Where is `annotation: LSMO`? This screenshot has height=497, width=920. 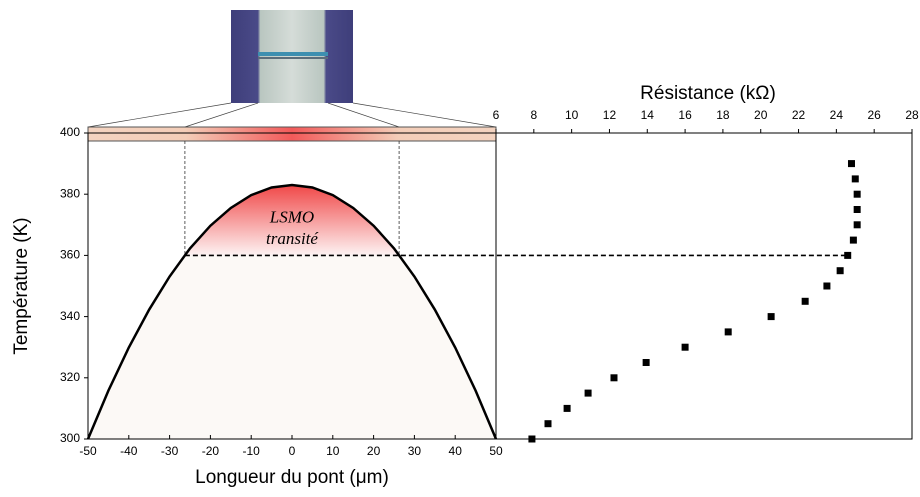 annotation: LSMO is located at coordinates (291, 217).